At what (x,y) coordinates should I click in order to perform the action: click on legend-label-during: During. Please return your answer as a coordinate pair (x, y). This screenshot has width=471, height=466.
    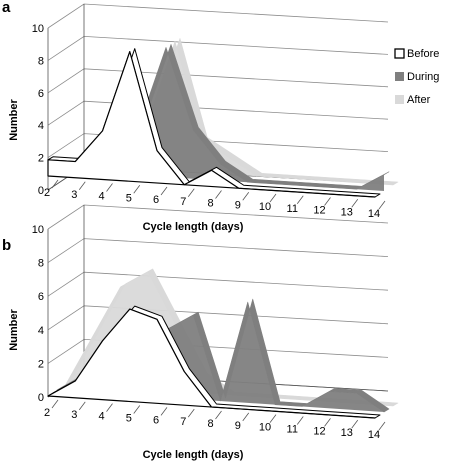
    Looking at the image, I should click on (423, 77).